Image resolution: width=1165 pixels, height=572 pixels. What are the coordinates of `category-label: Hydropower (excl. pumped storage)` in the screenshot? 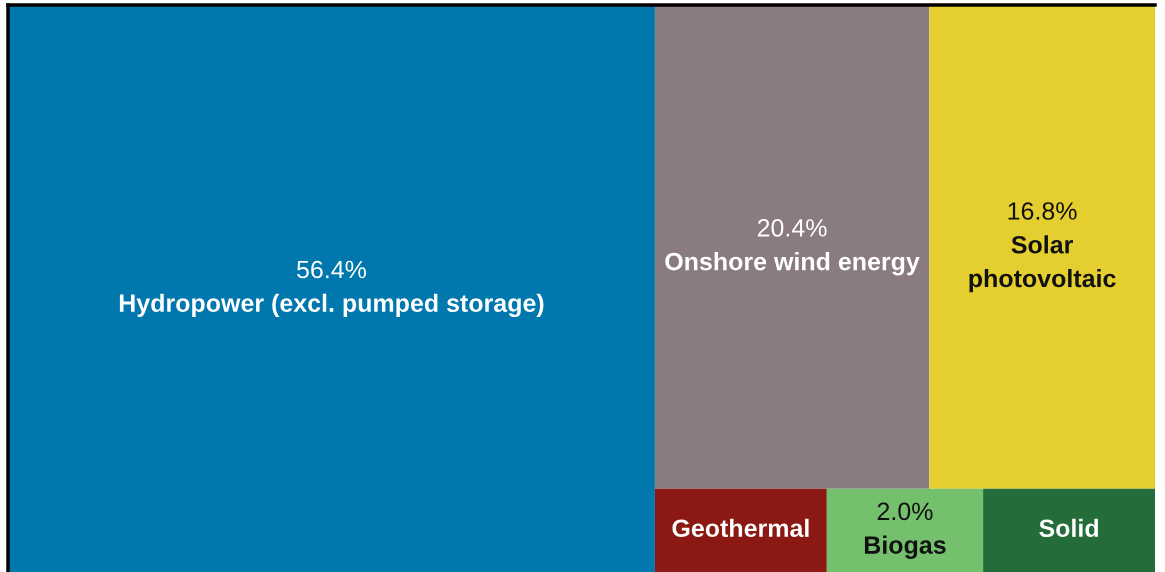 It's located at (331, 305).